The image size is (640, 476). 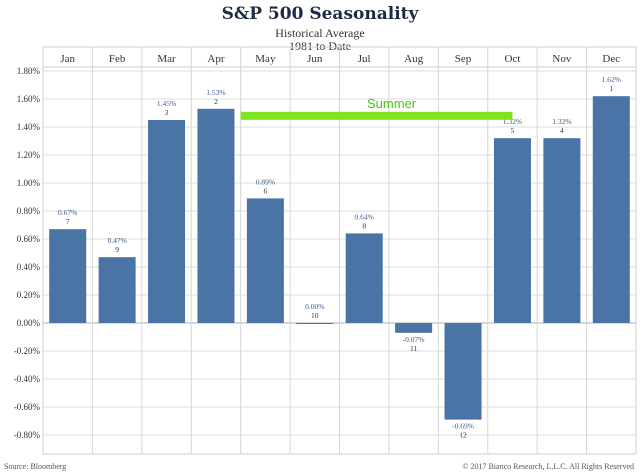 I want to click on x-tick-label: Feb, so click(x=117, y=59).